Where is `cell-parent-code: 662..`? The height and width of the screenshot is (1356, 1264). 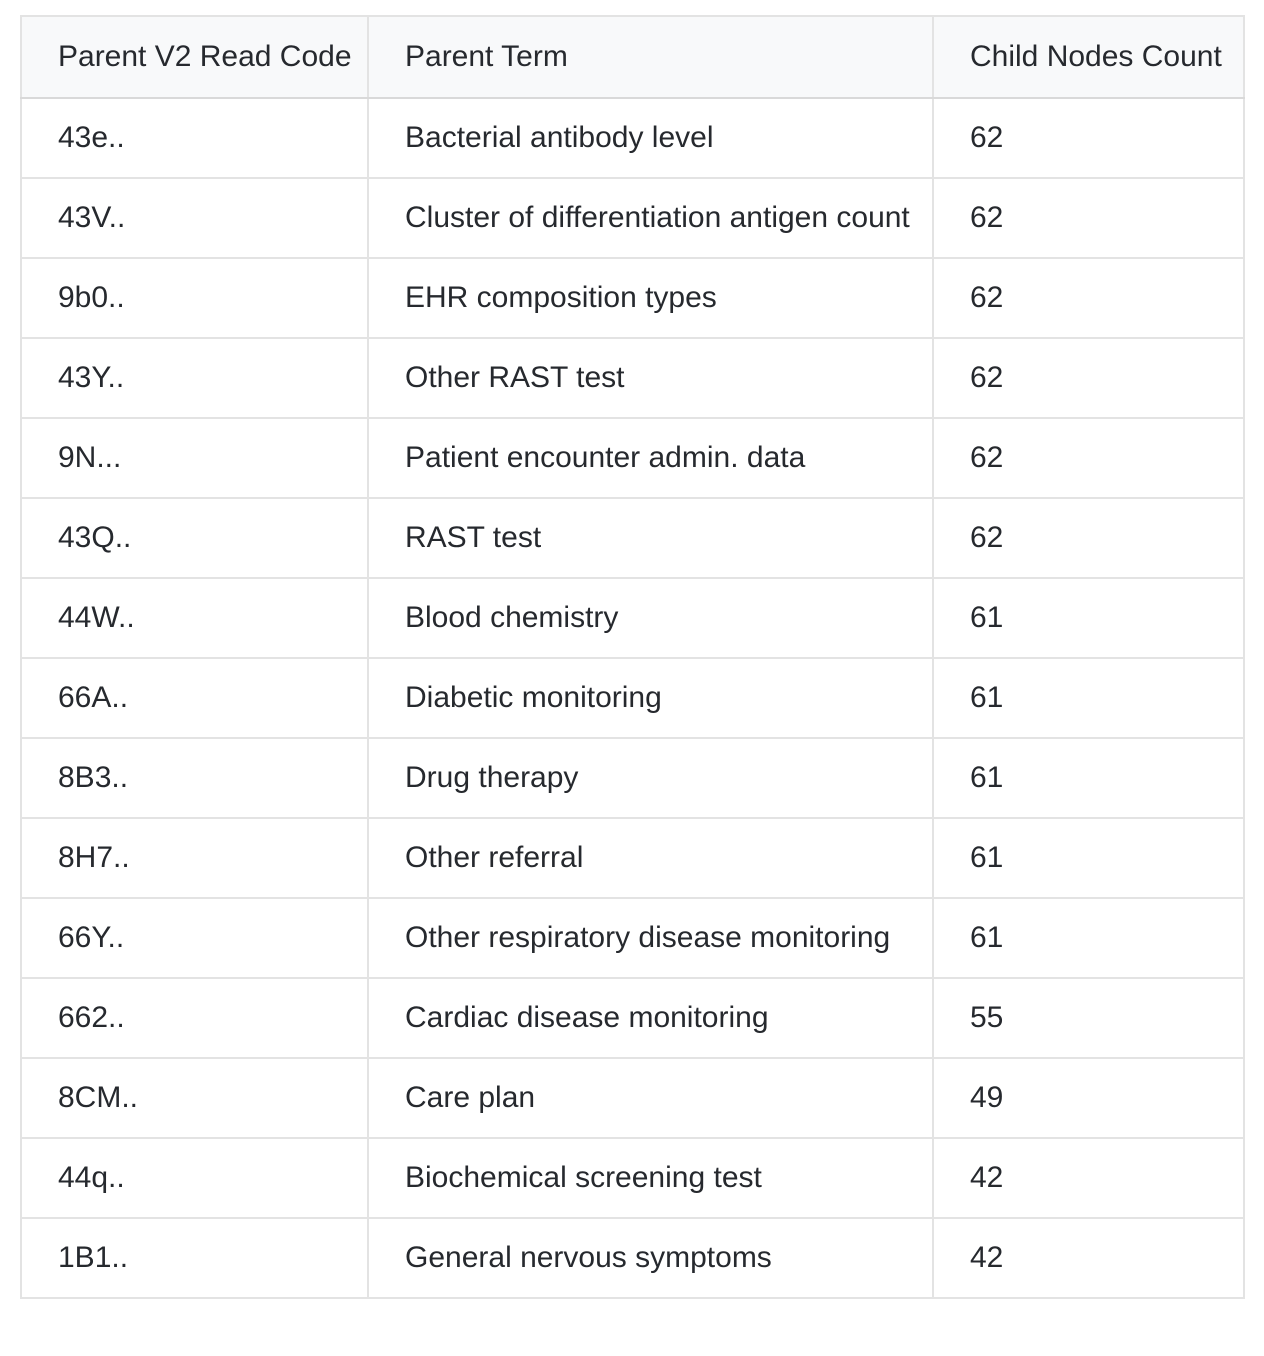
cell-parent-code: 662.. is located at coordinates (194, 1018).